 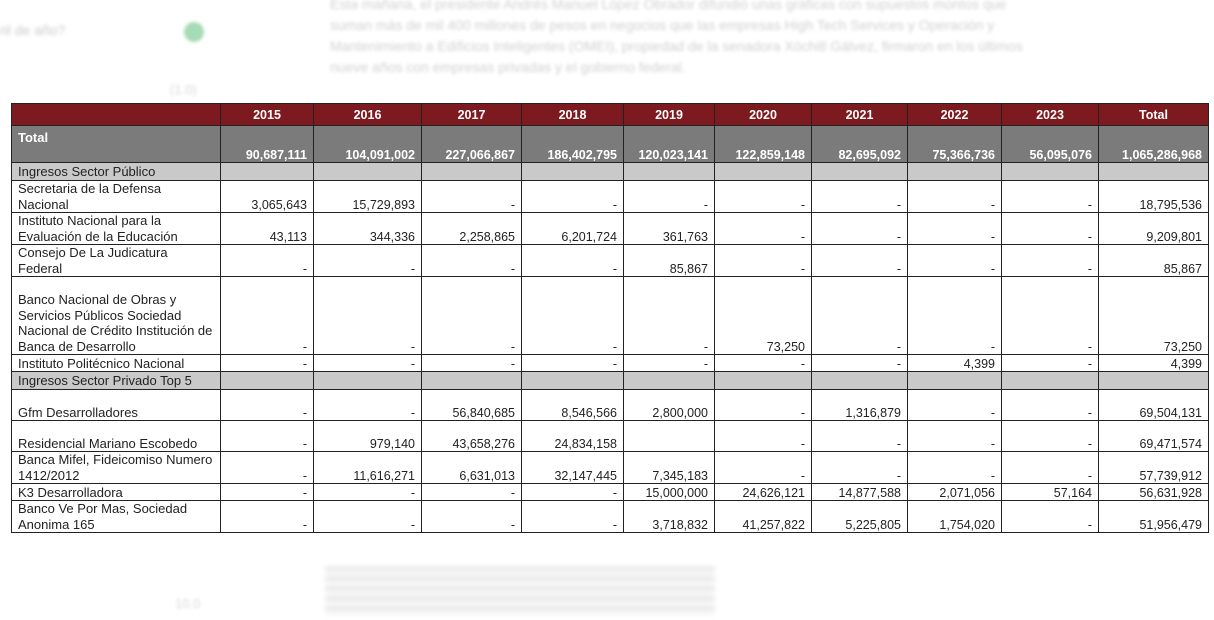 What do you see at coordinates (116, 436) in the screenshot?
I see `row-label: Residencial Mariano Escobedo` at bounding box center [116, 436].